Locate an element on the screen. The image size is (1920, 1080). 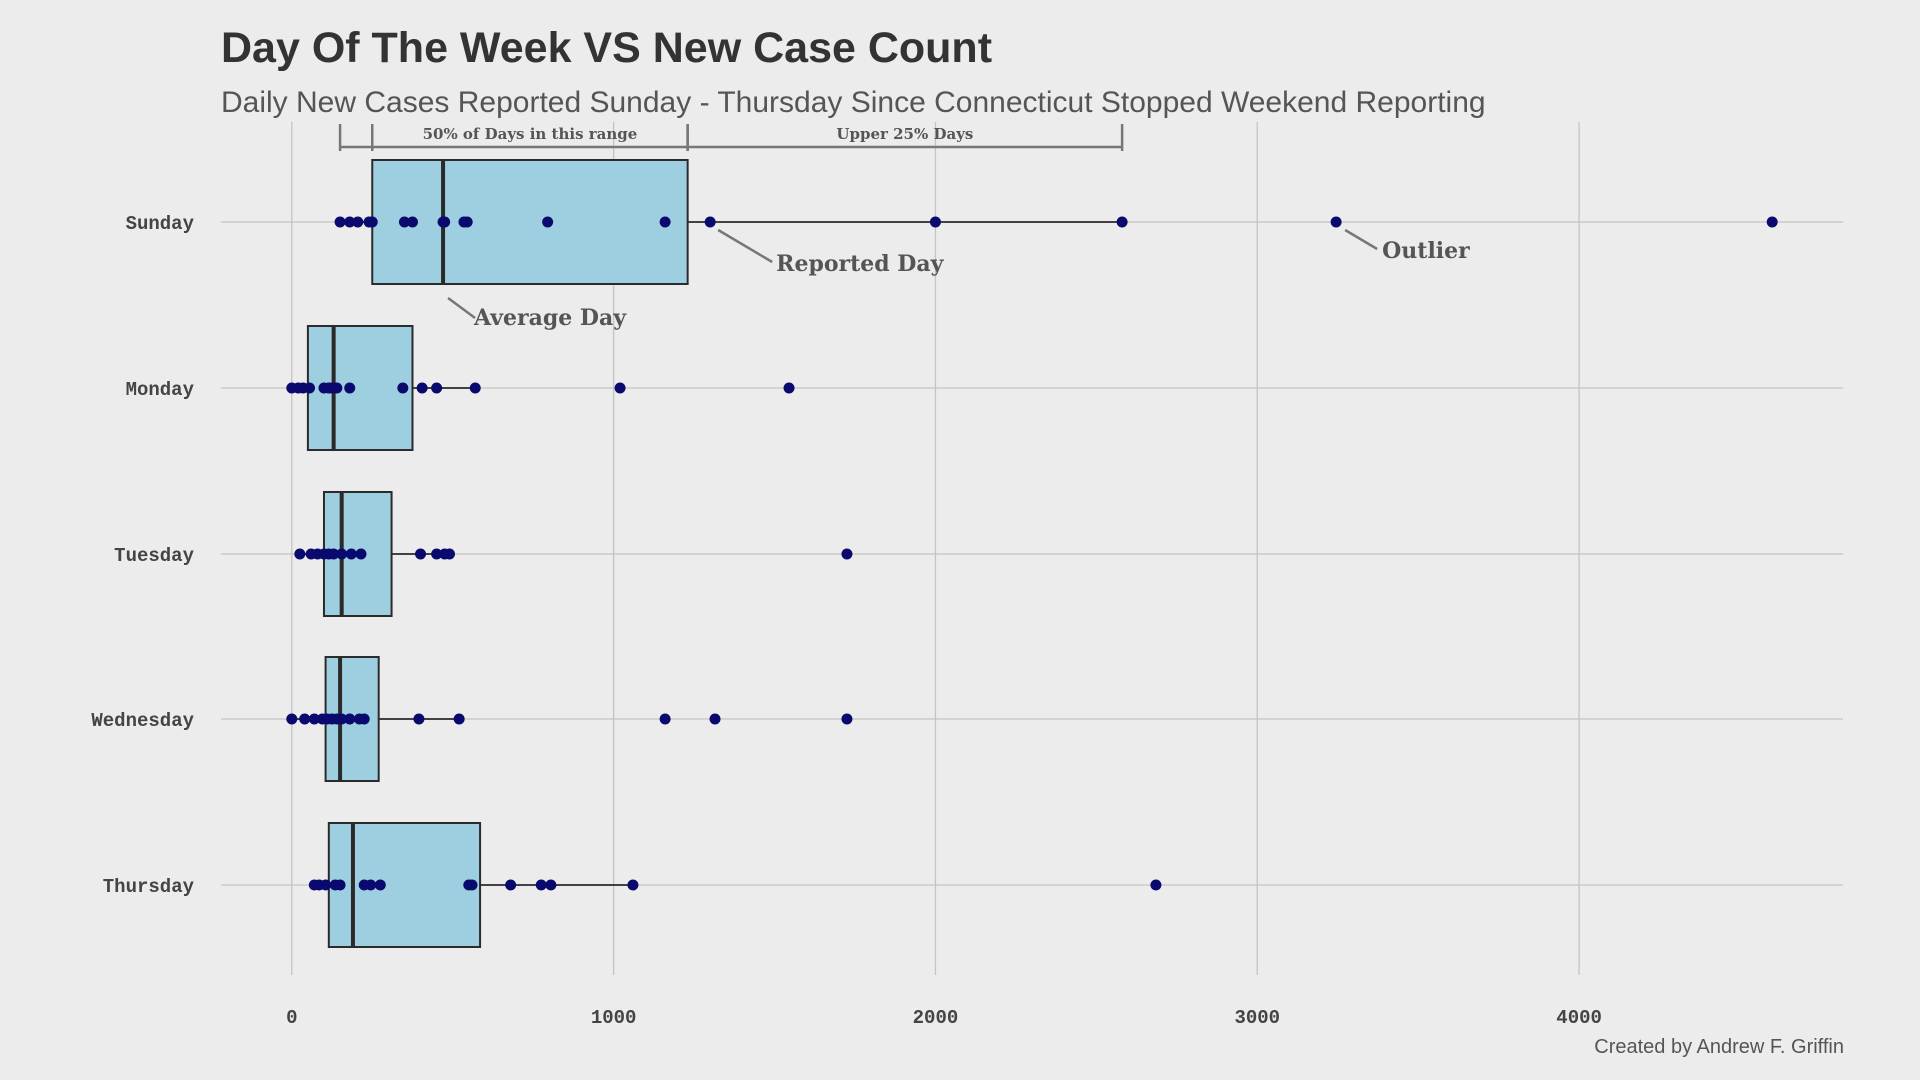
callout-label-average-day: Average Day is located at coordinates (550, 318).